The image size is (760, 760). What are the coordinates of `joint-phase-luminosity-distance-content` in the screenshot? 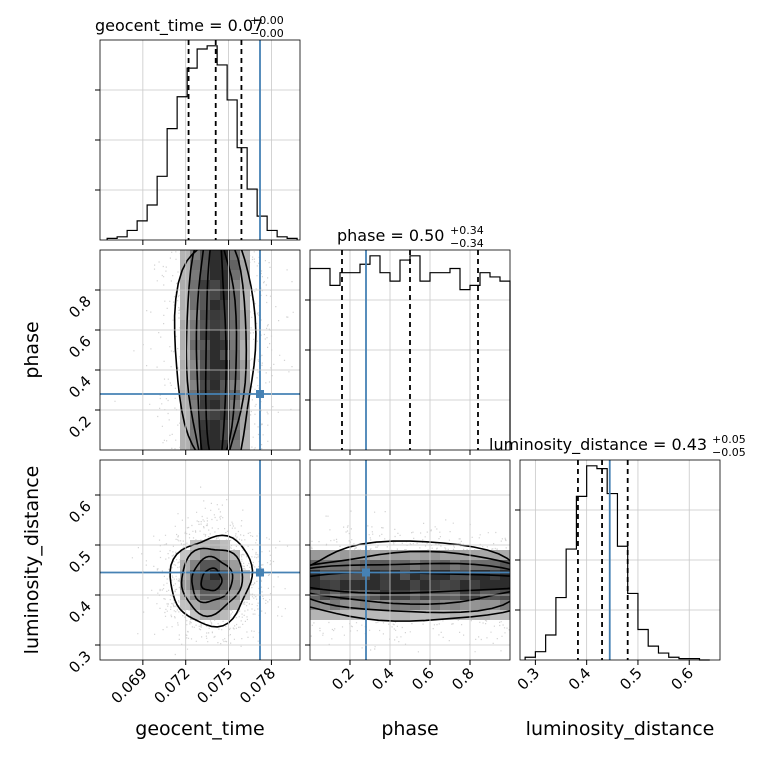 It's located at (410, 560).